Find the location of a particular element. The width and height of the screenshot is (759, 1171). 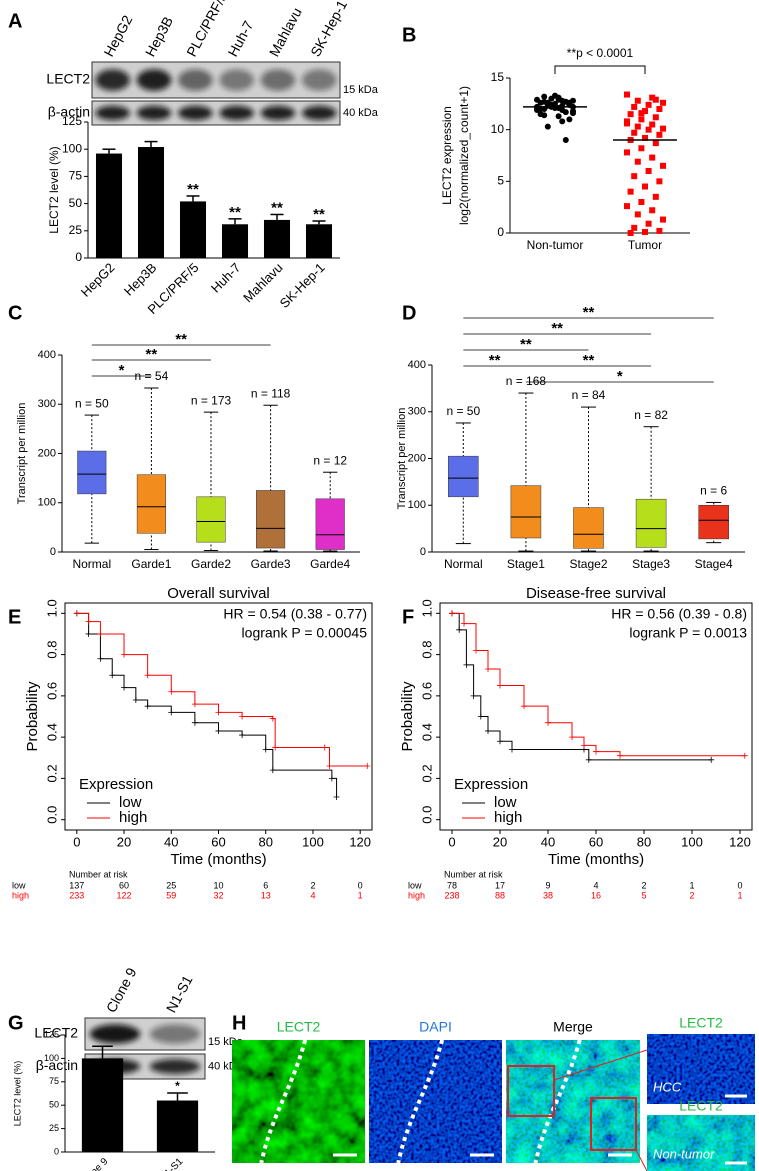

risk-count: 233 is located at coordinates (76, 895).